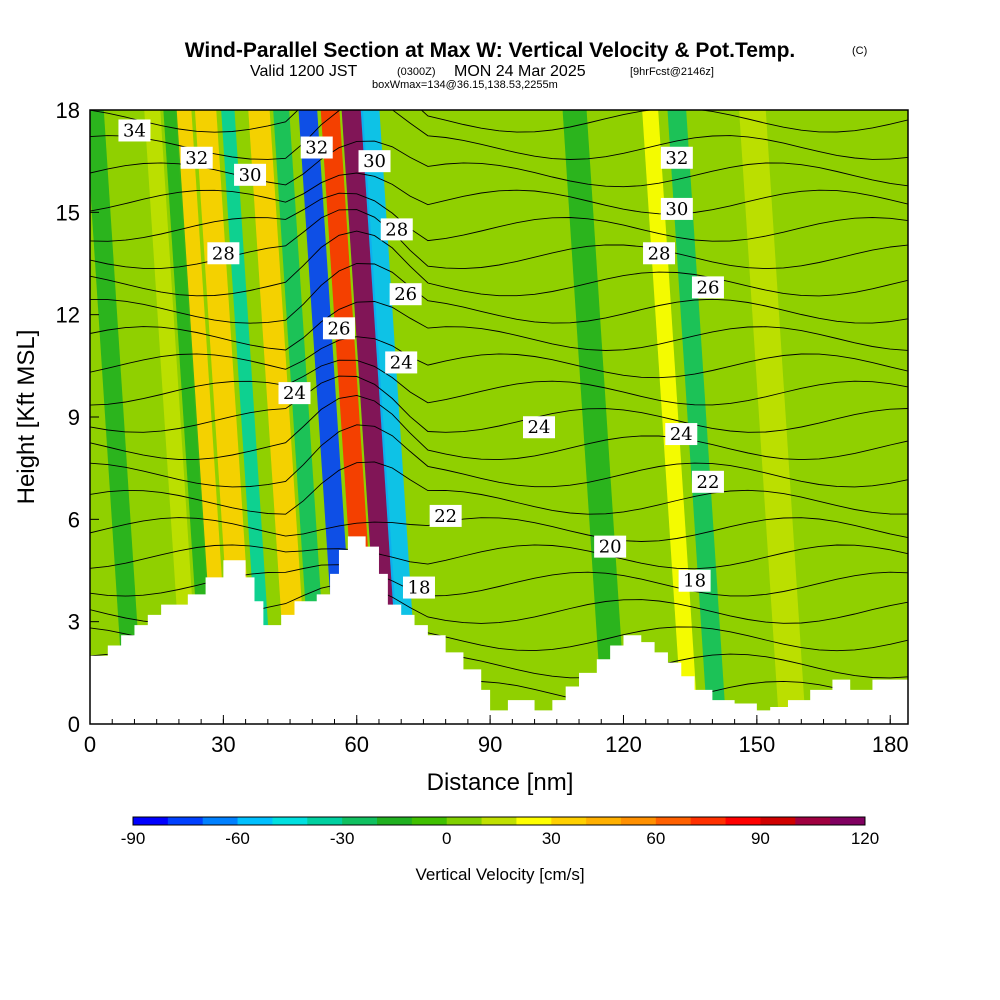 Image resolution: width=1000 pixels, height=1000 pixels. I want to click on contour-label-text: 28, so click(659, 253).